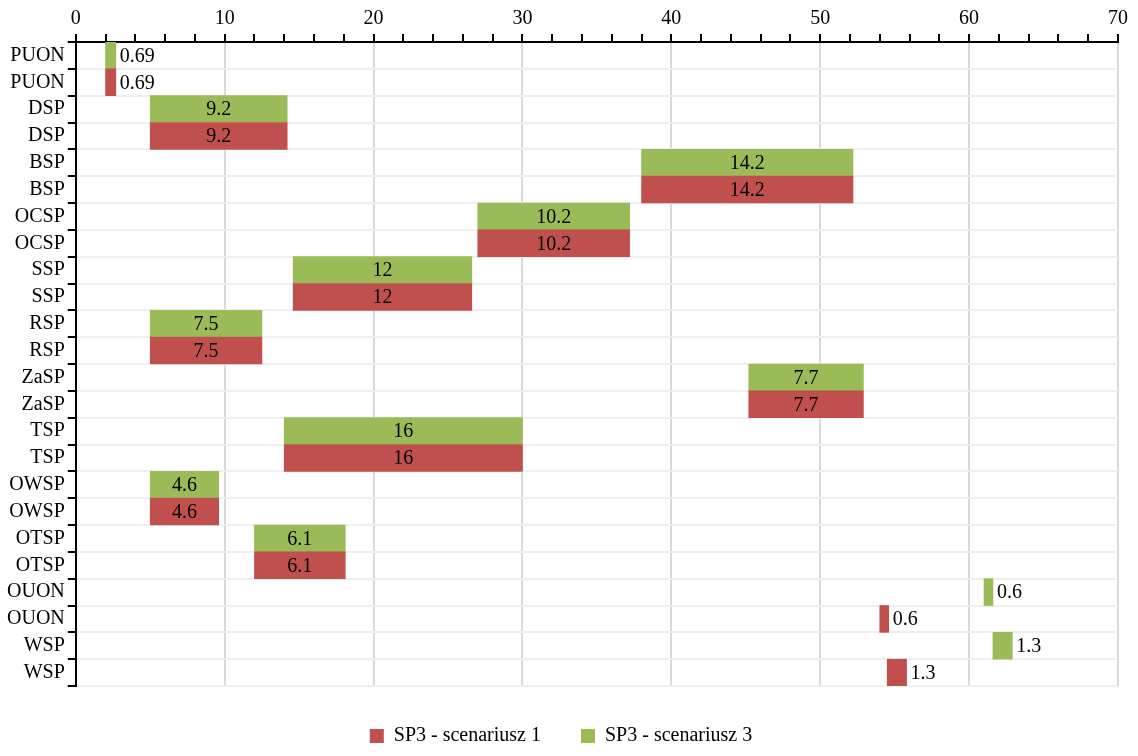 This screenshot has height=756, width=1138. Describe the element at coordinates (522, 17) in the screenshot. I see `x-tick-label: 30` at that location.